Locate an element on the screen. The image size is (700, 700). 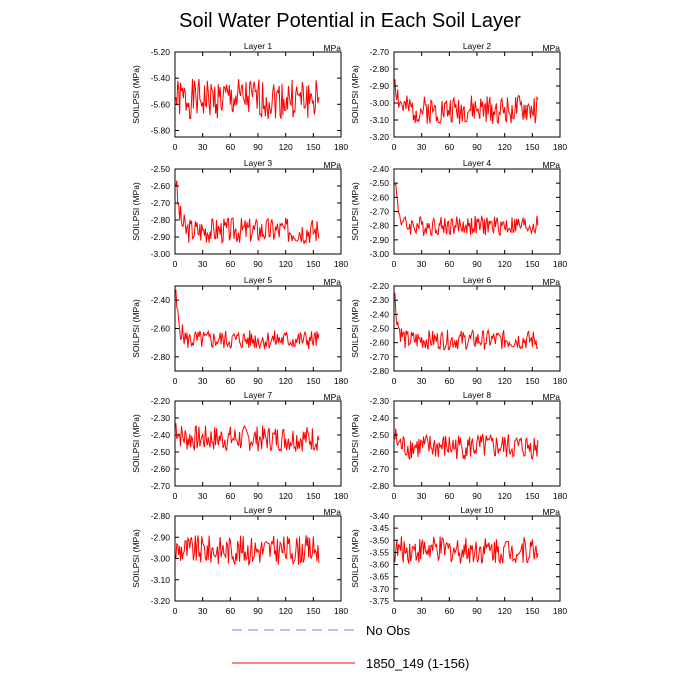
y-tick-label: -2.20 is located at coordinates (161, 401).